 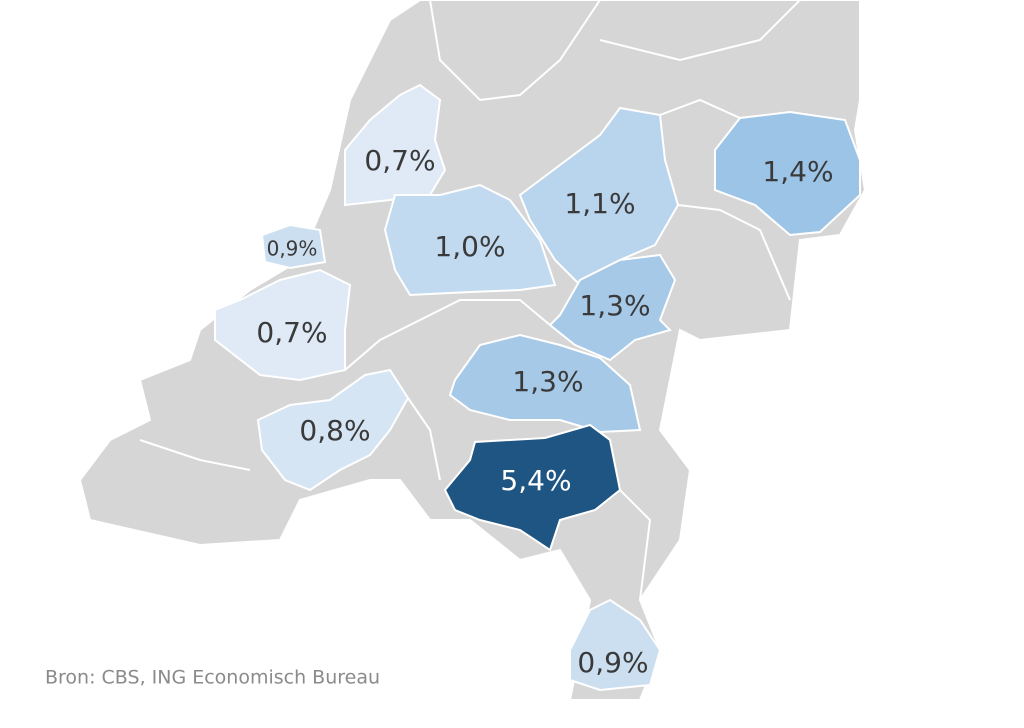 I want to click on region-label: 0,8%, so click(x=334, y=430).